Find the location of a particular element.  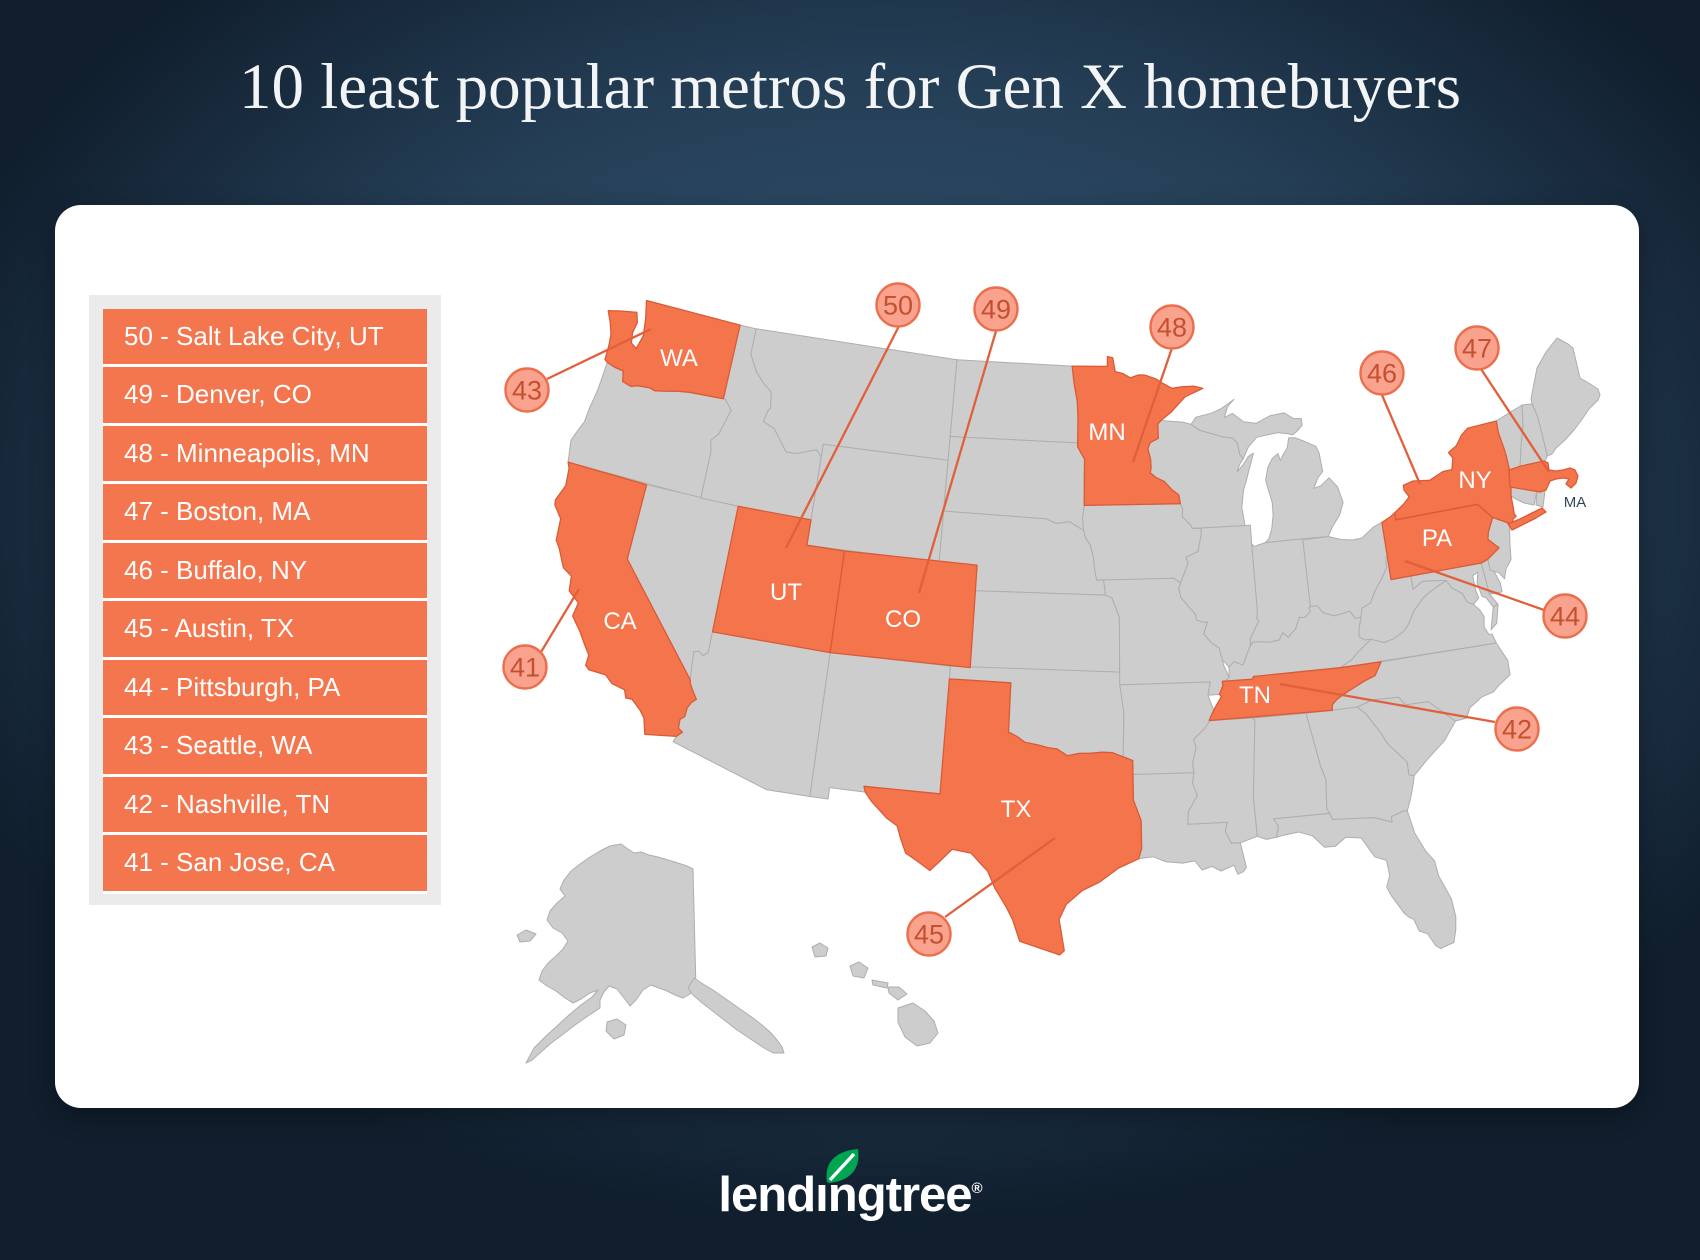

svg-text: MA is located at coordinates (1575, 502).